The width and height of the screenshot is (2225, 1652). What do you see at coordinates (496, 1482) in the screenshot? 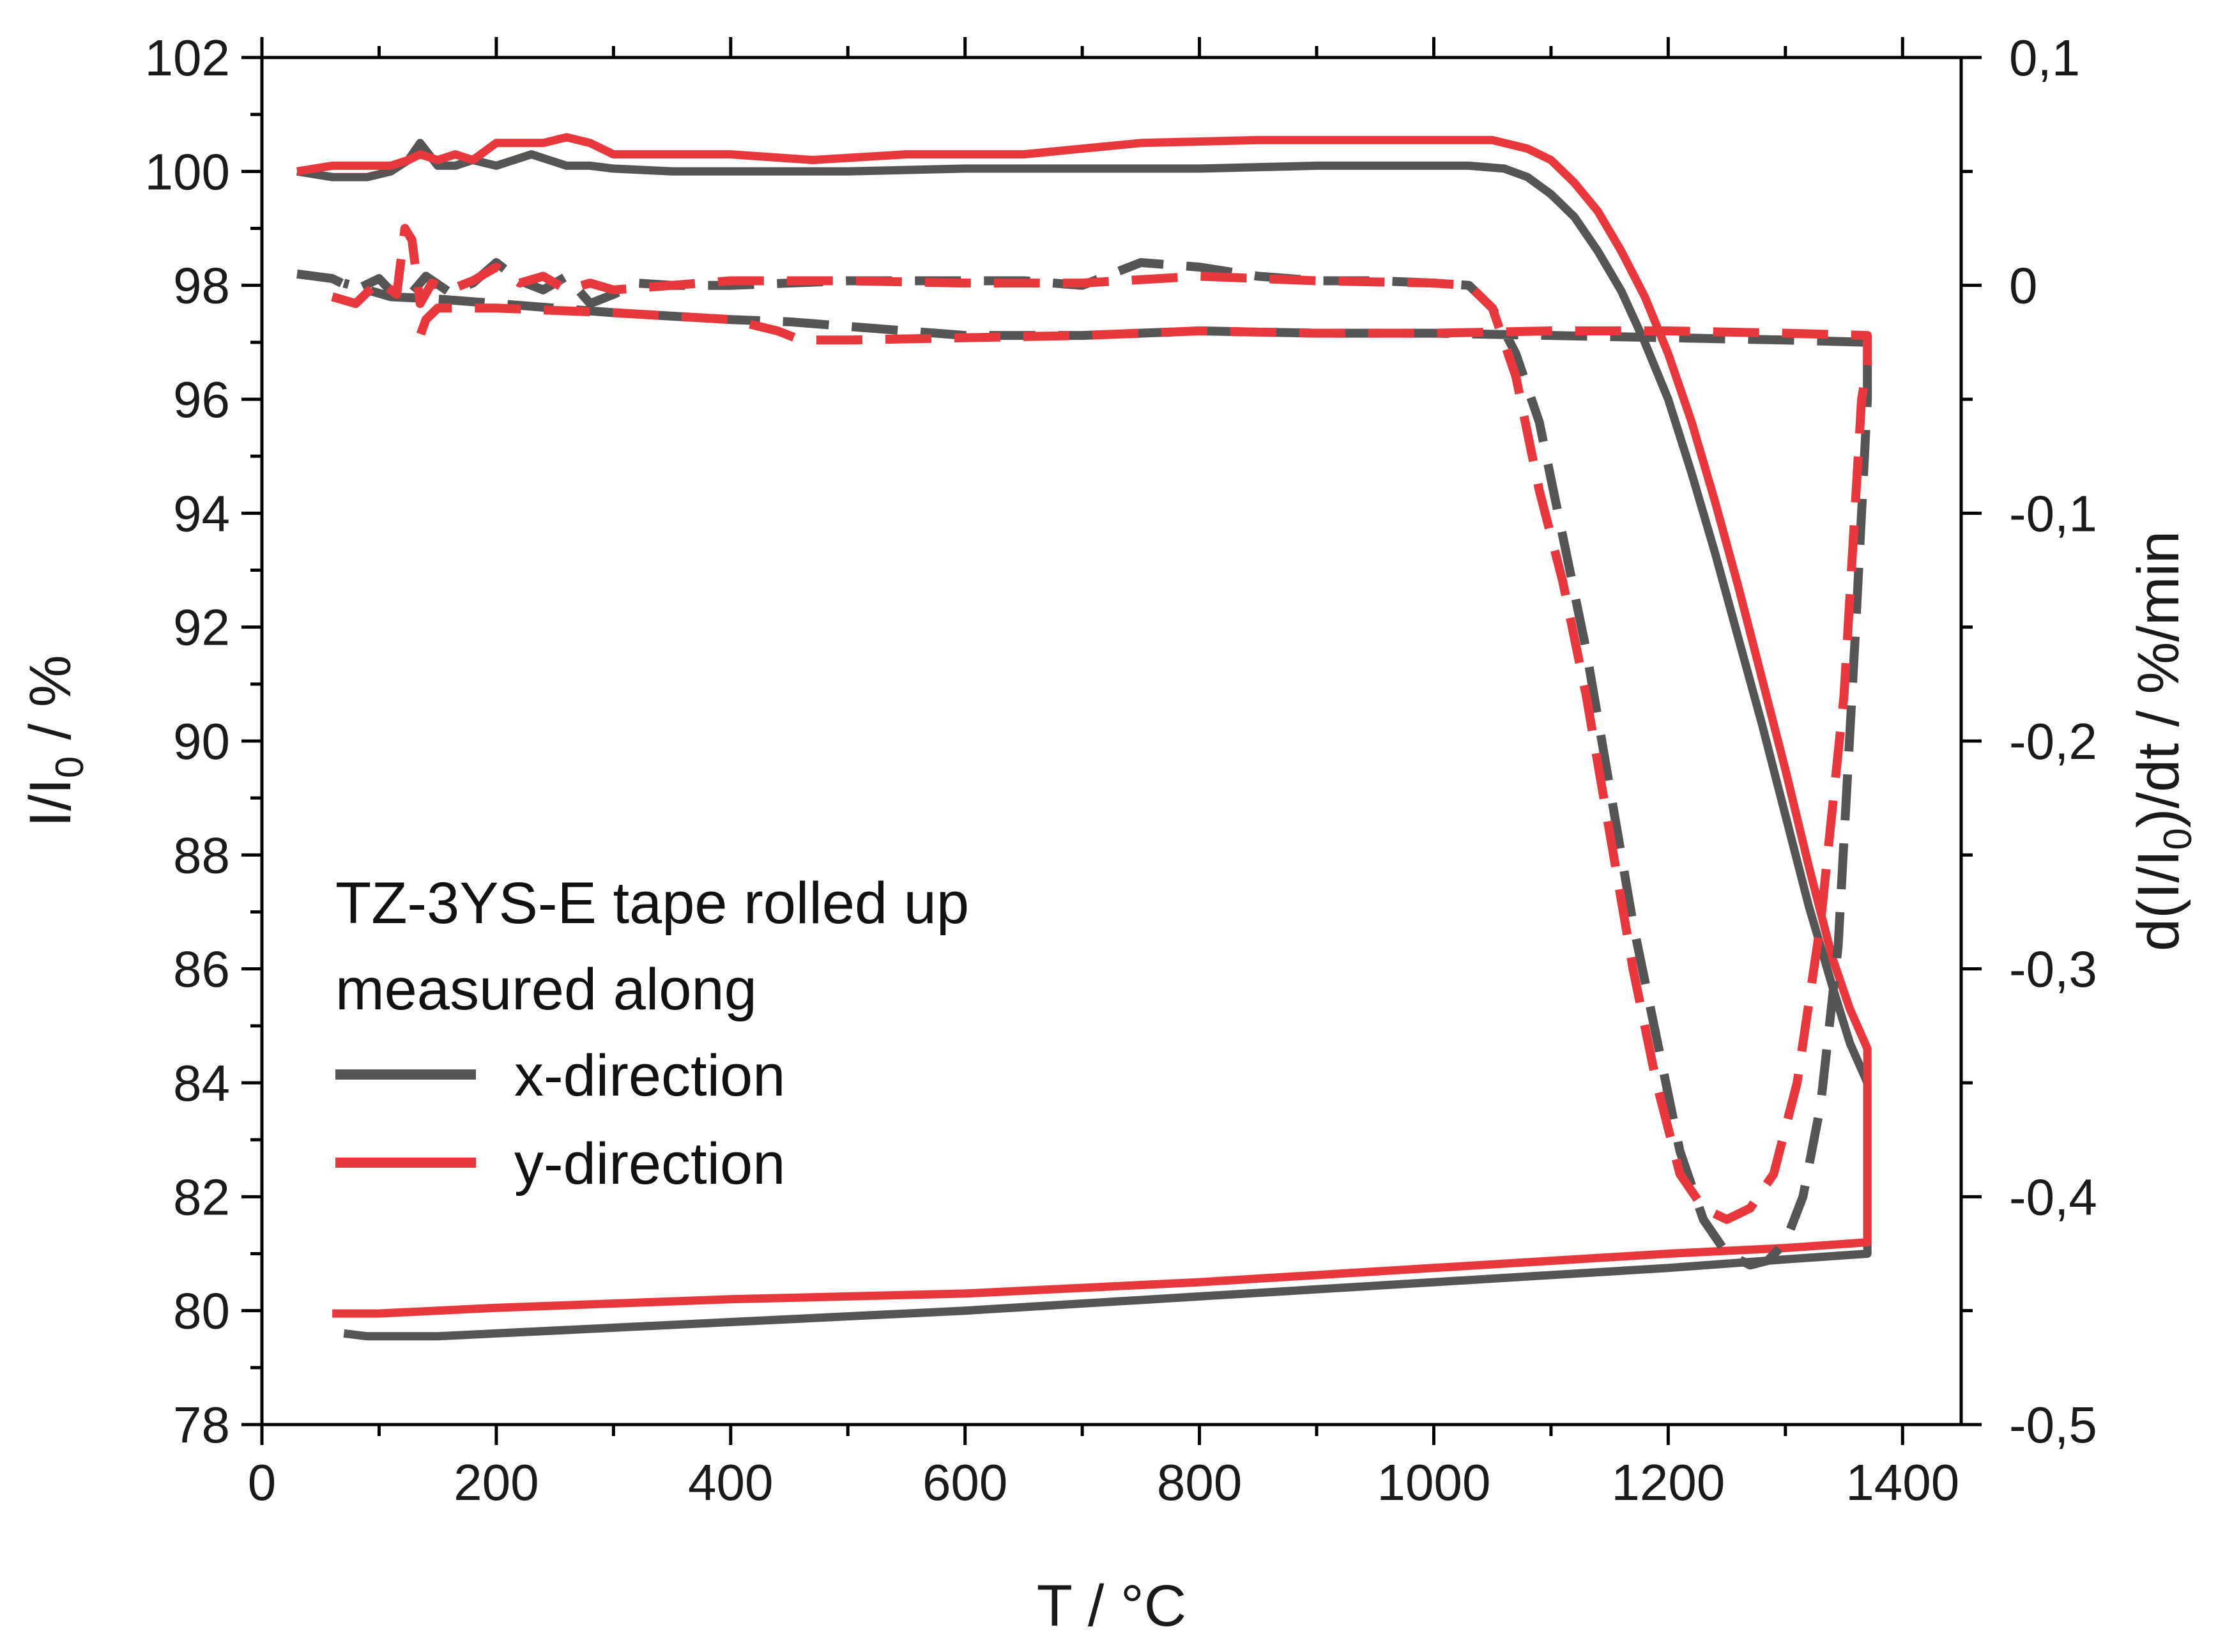
I see `x-tick-label: 200` at bounding box center [496, 1482].